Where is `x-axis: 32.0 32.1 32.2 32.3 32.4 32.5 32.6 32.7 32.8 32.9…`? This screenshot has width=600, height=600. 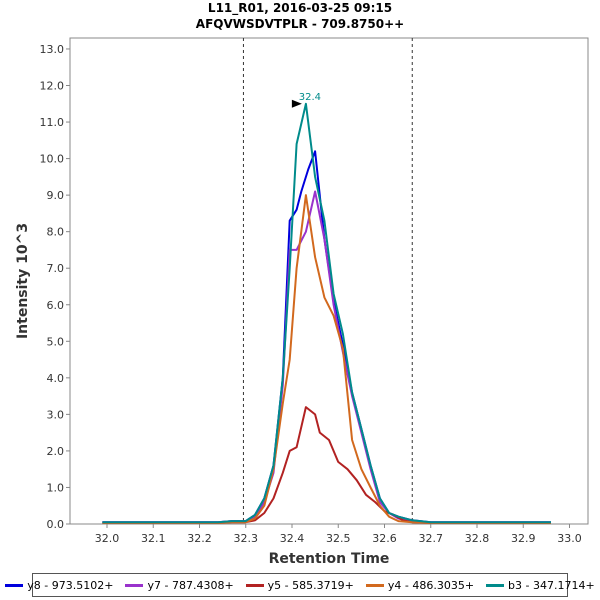 x-axis: 32.0 32.1 32.2 32.3 32.4 32.5 32.6 32.7 32.8 32.9… is located at coordinates (338, 534).